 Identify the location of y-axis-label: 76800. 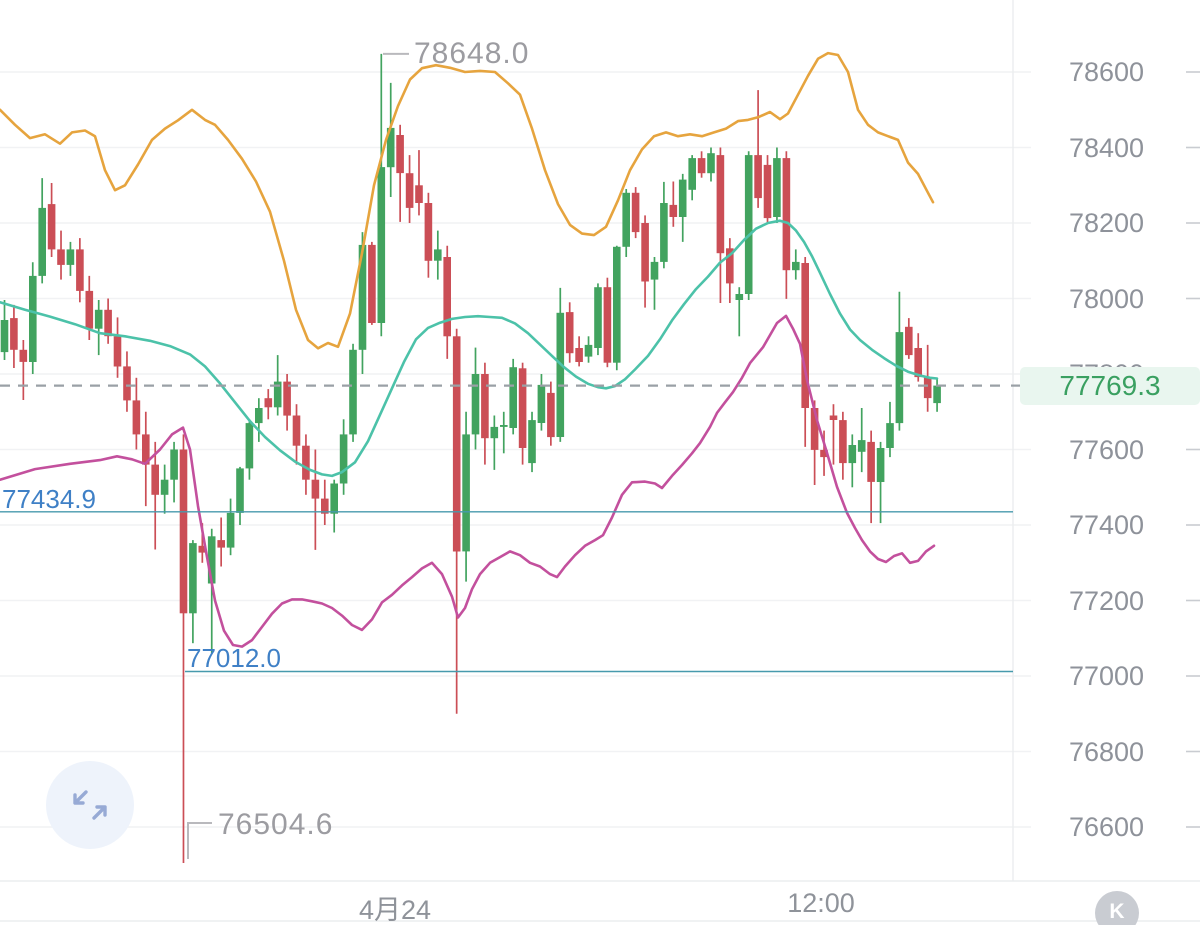
(1106, 751).